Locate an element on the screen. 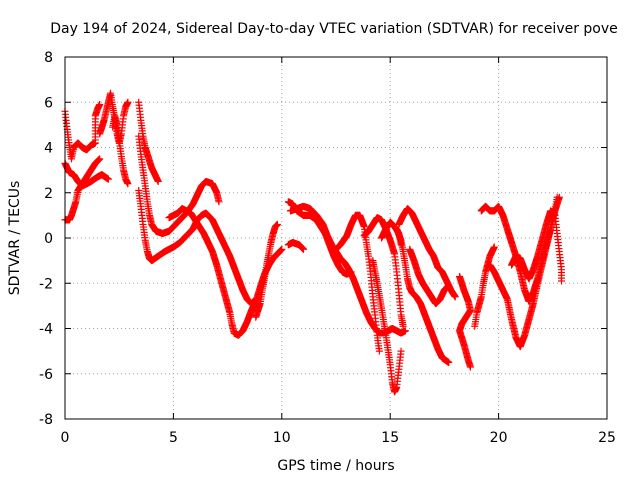 This screenshot has width=640, height=480. x-tick-label: 25 is located at coordinates (607, 438).